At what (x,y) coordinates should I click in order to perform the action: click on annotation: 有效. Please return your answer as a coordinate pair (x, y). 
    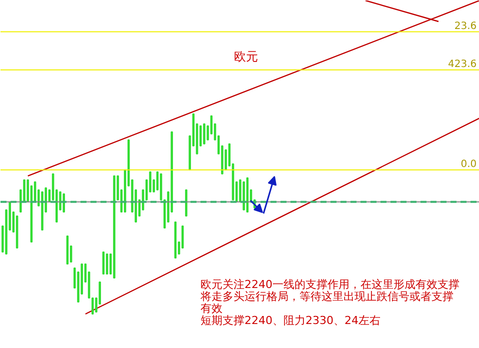
    Looking at the image, I should click on (211, 308).